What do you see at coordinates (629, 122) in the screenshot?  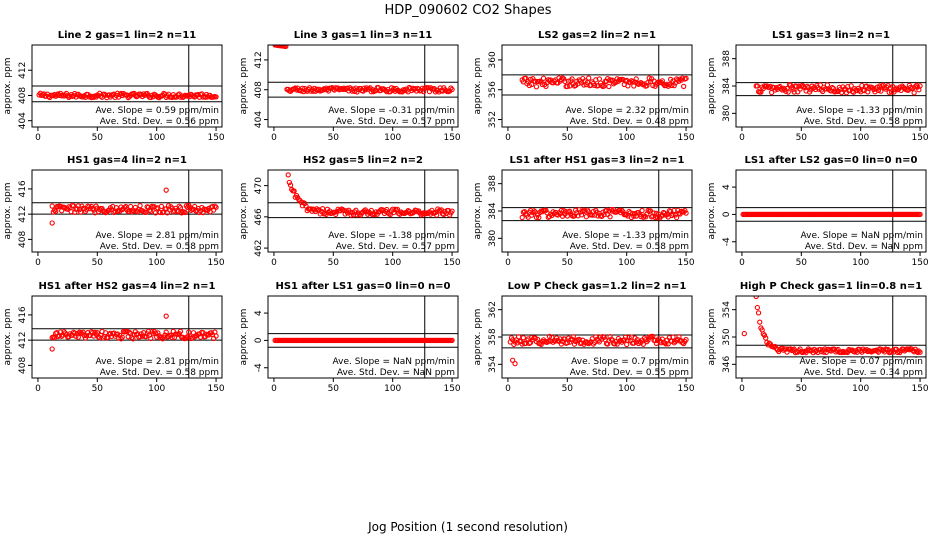 I see `stddev-annotation: Ave. Std. Dev. = 0.48 ppm` at bounding box center [629, 122].